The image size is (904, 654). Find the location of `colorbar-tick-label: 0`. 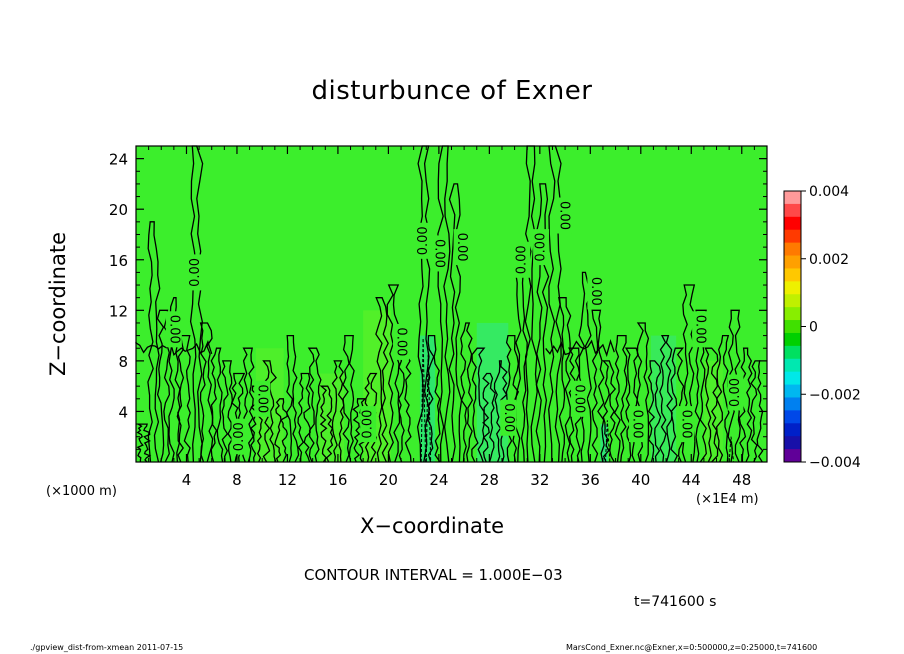

colorbar-tick-label: 0 is located at coordinates (813, 328).